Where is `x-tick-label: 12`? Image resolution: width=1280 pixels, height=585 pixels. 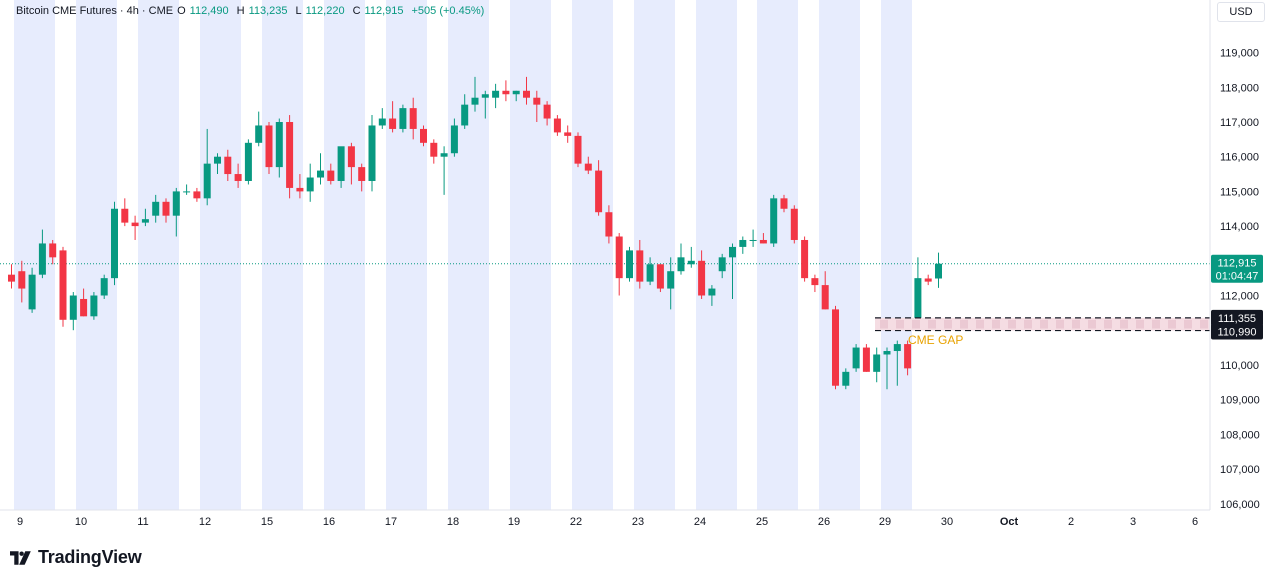
x-tick-label: 12 is located at coordinates (205, 522).